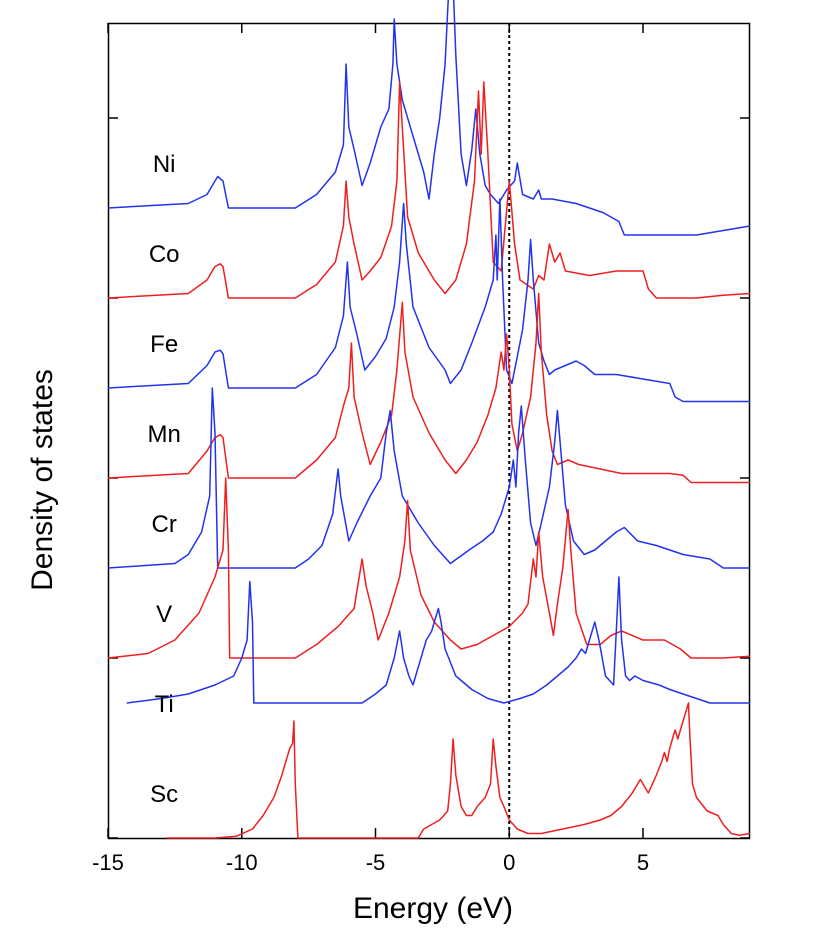  What do you see at coordinates (242, 862) in the screenshot?
I see `x-tick-label-1: -10` at bounding box center [242, 862].